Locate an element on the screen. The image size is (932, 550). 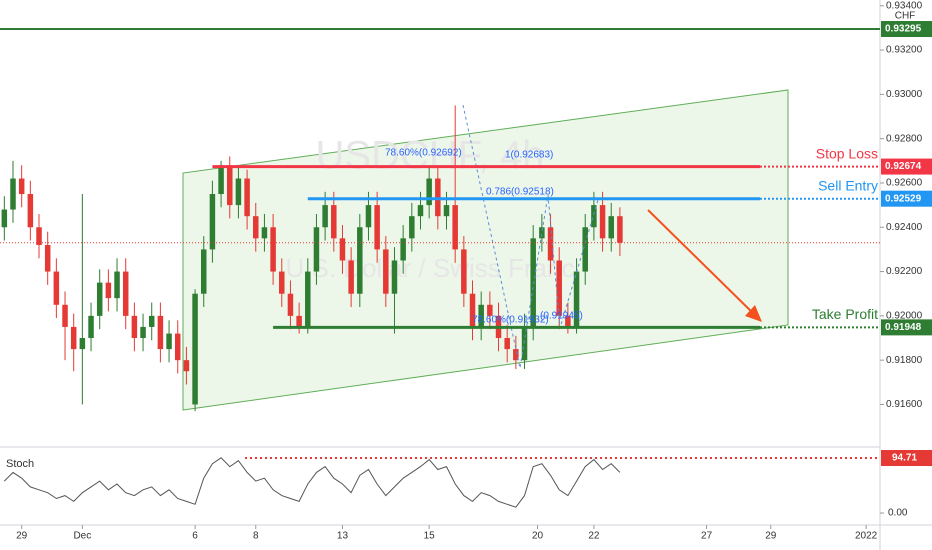
level-value: 0.92529 is located at coordinates (903, 198).